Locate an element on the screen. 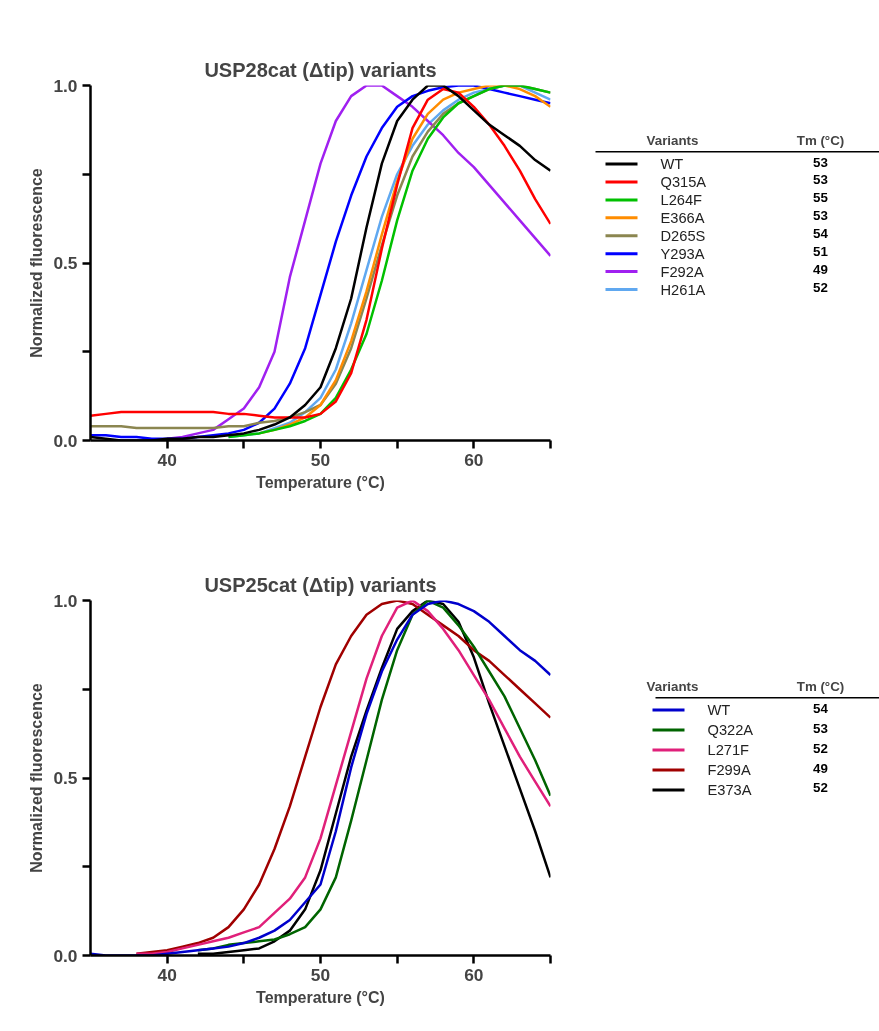 The height and width of the screenshot is (1031, 879). legend-label: F299A is located at coordinates (729, 770).